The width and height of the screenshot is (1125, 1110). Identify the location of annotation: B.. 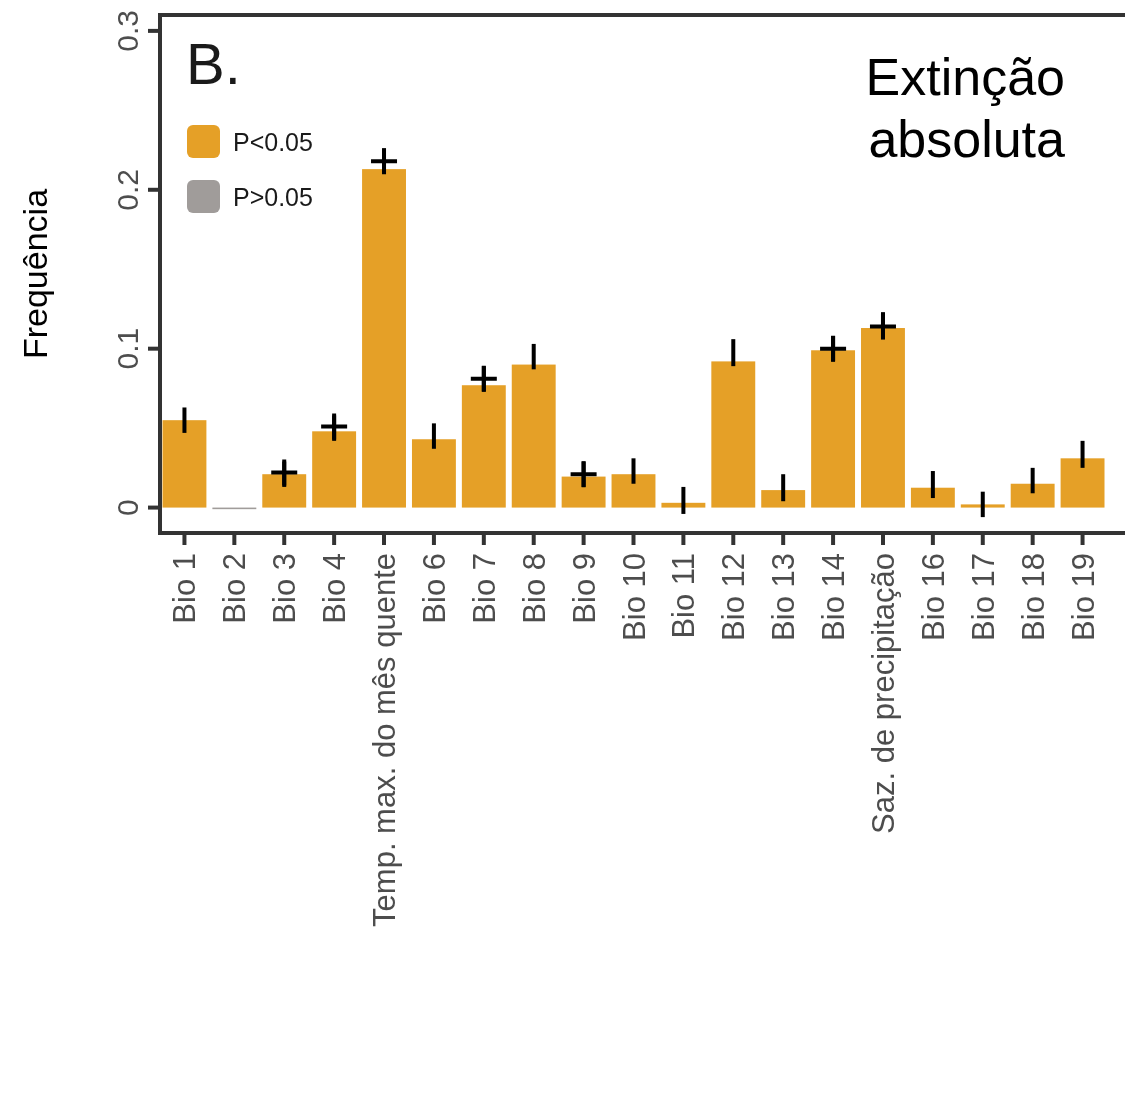
(213, 63).